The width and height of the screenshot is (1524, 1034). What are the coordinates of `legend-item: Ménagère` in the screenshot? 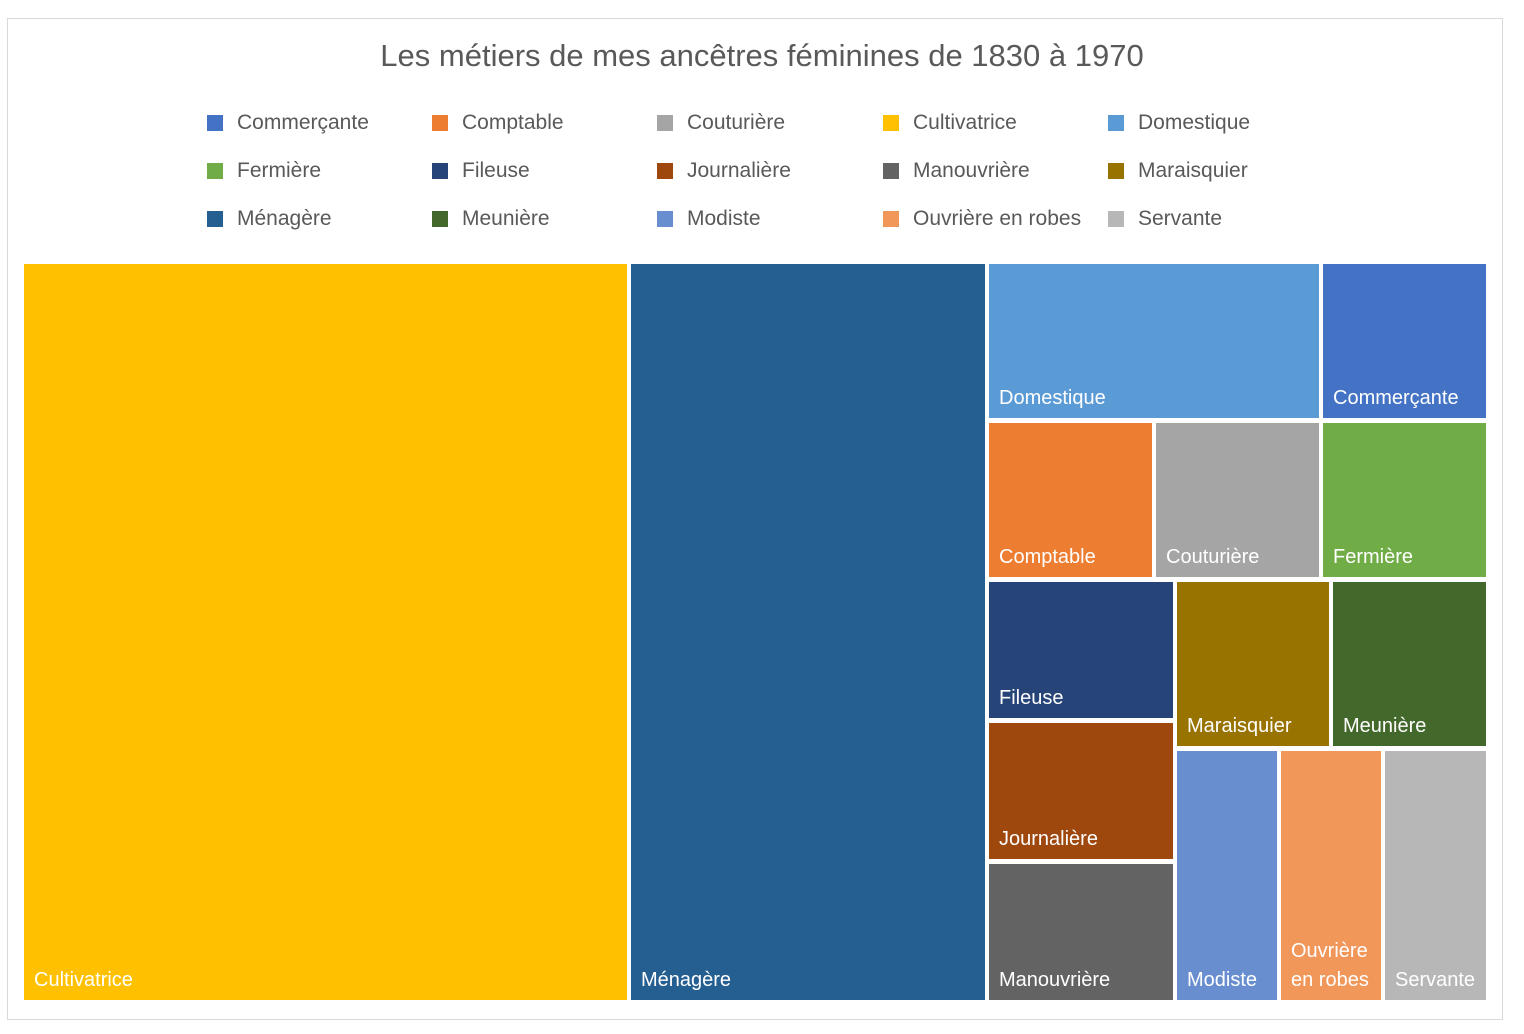 It's located at (269, 219).